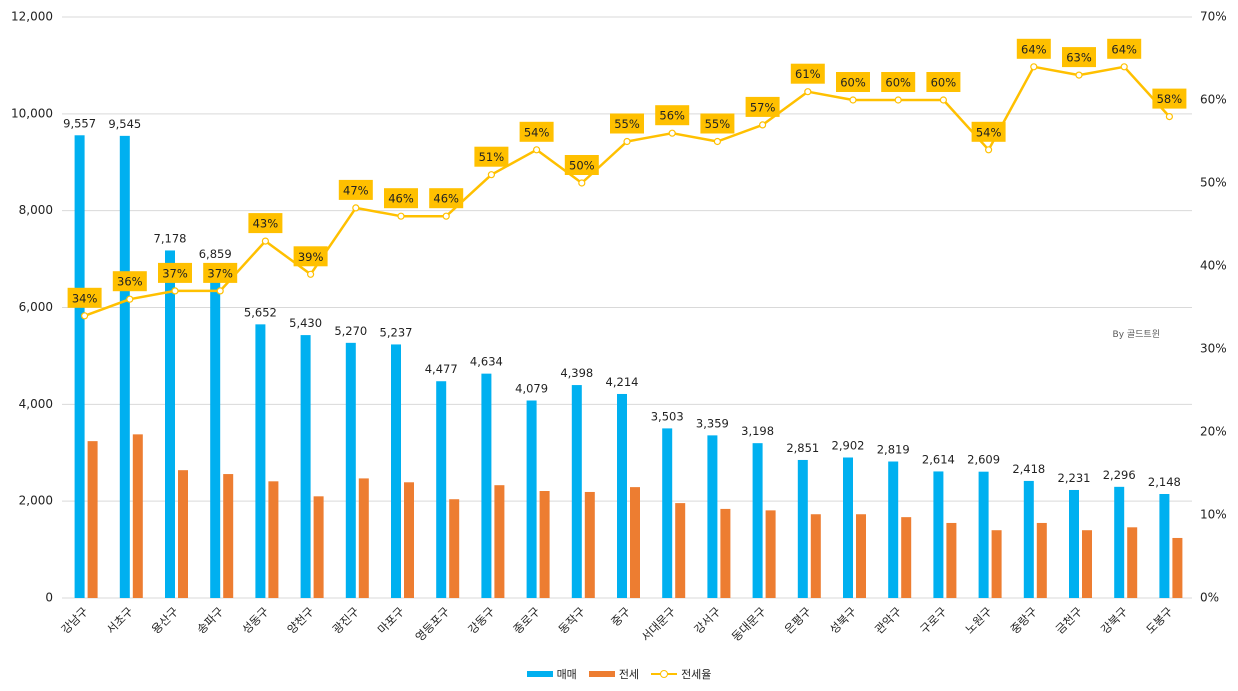  Describe the element at coordinates (36, 210) in the screenshot. I see `left-tick-label: 8,000` at that location.